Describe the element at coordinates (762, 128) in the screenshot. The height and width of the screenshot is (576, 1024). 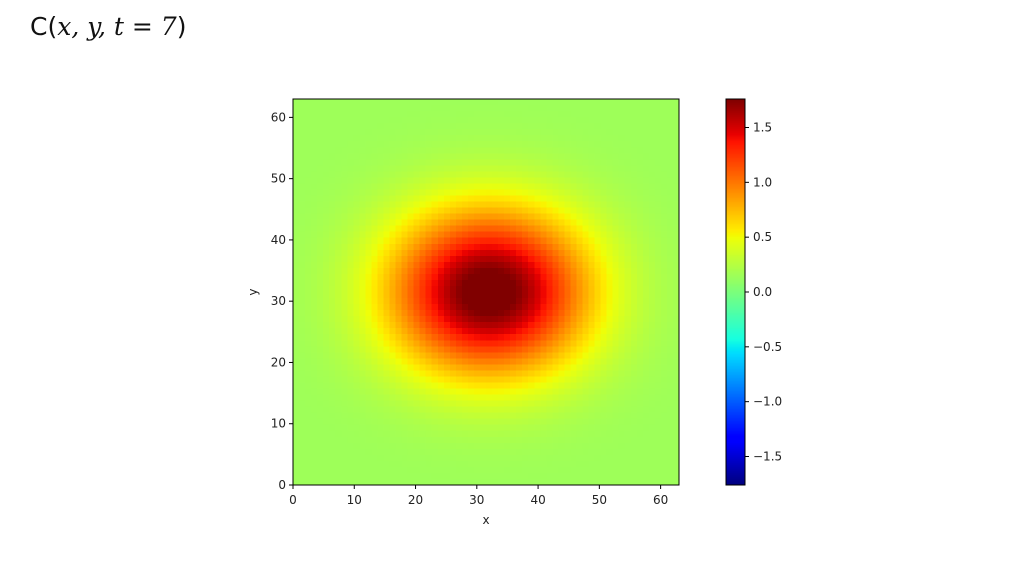
I see `colorbar-tick-label: 1.5` at that location.